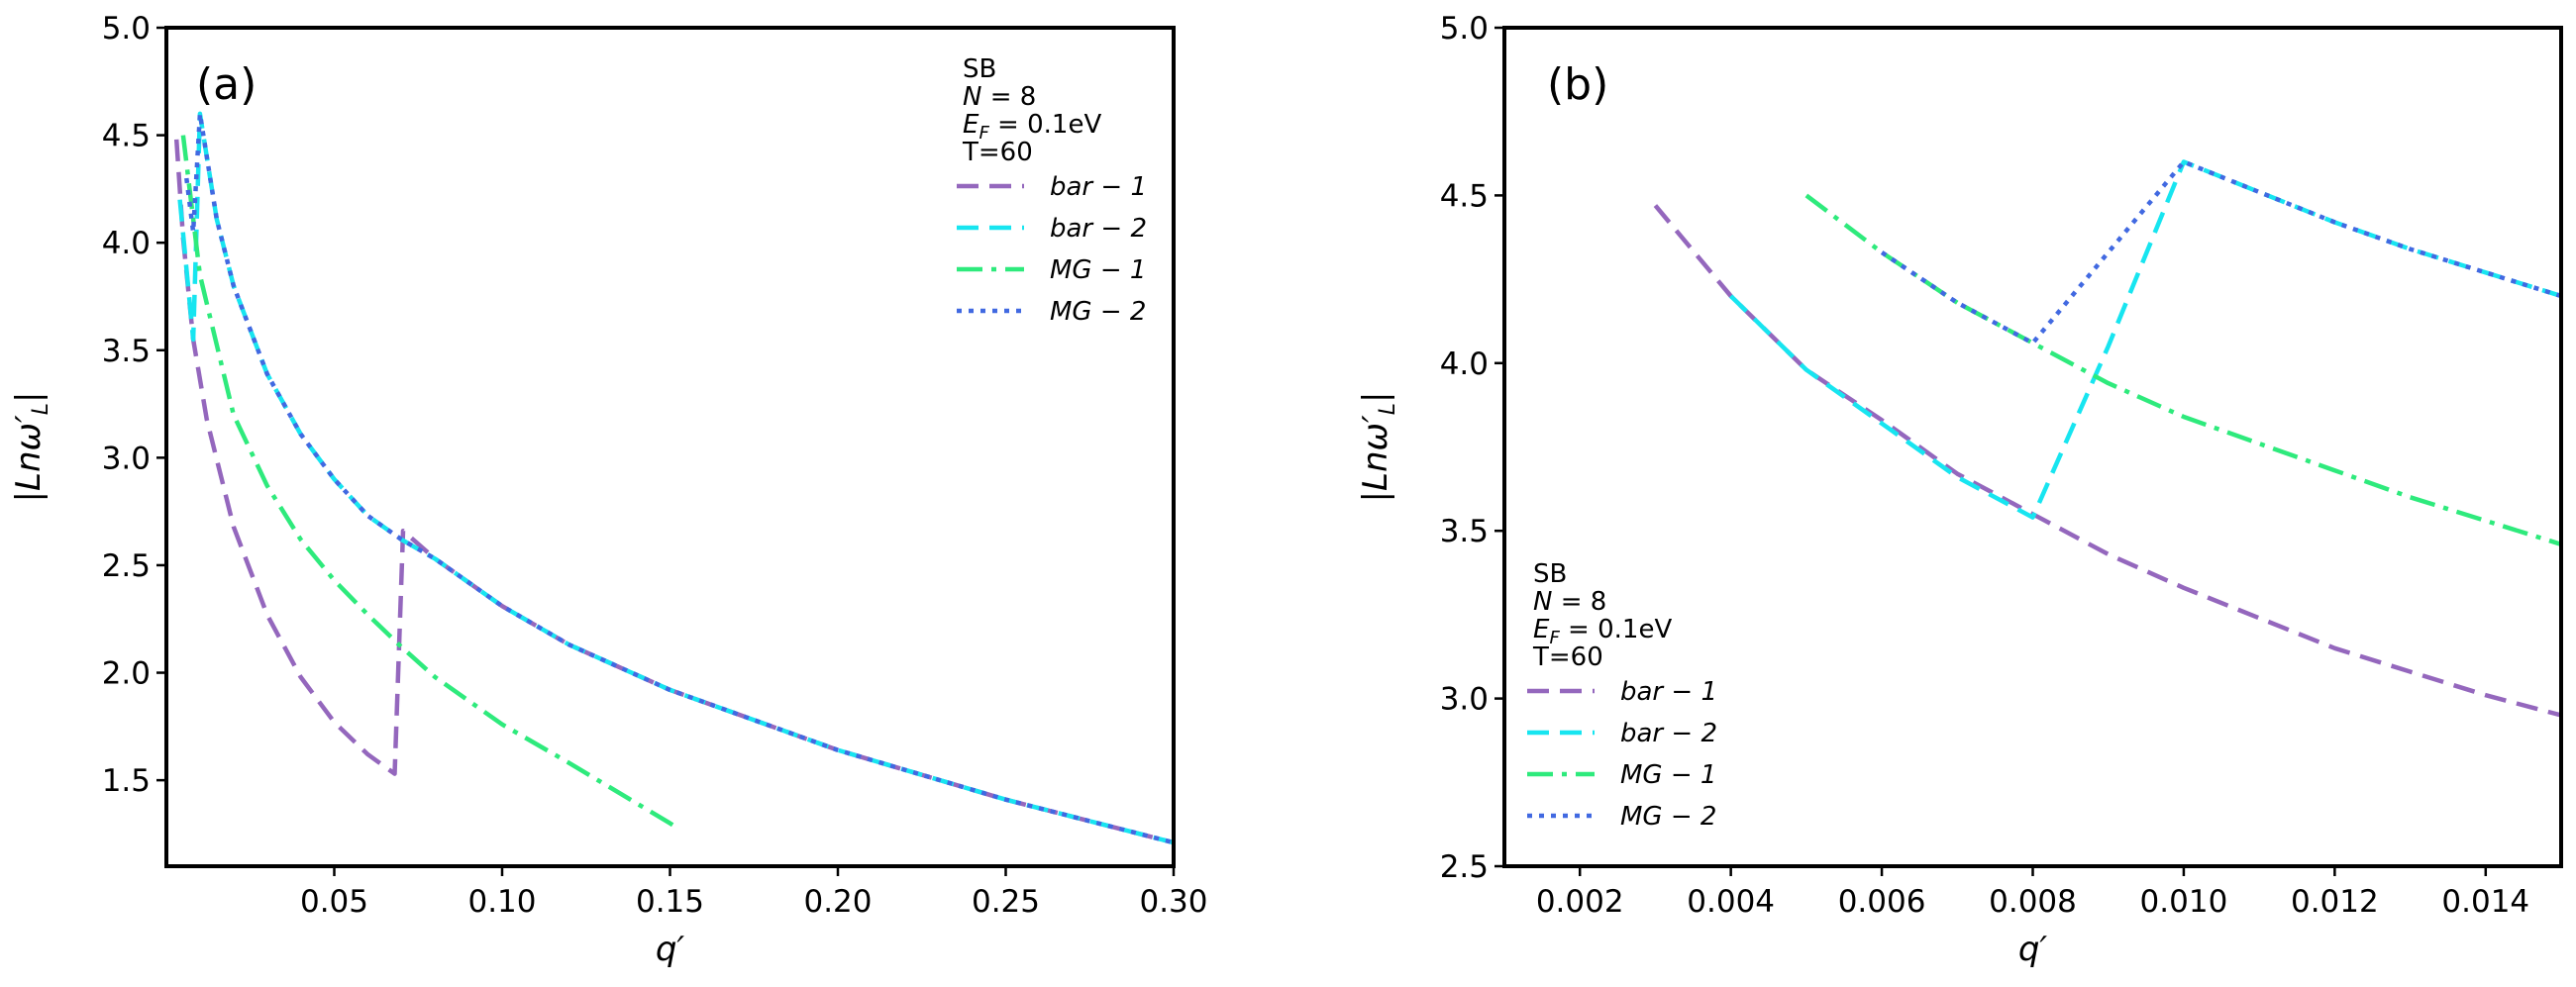 The height and width of the screenshot is (987, 2576). What do you see at coordinates (2184, 902) in the screenshot?
I see `x-tick-label: 0.010` at bounding box center [2184, 902].